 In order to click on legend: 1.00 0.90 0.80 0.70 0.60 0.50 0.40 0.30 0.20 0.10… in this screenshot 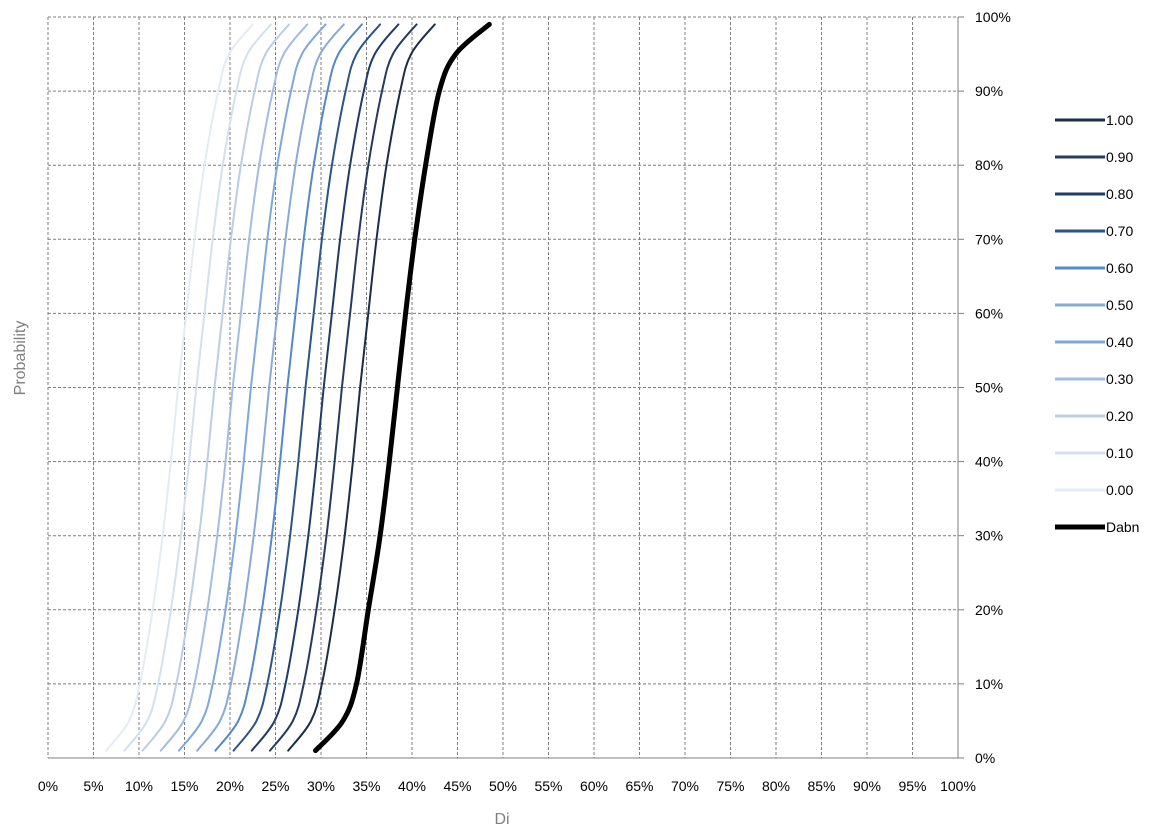, I will do `click(1097, 323)`.